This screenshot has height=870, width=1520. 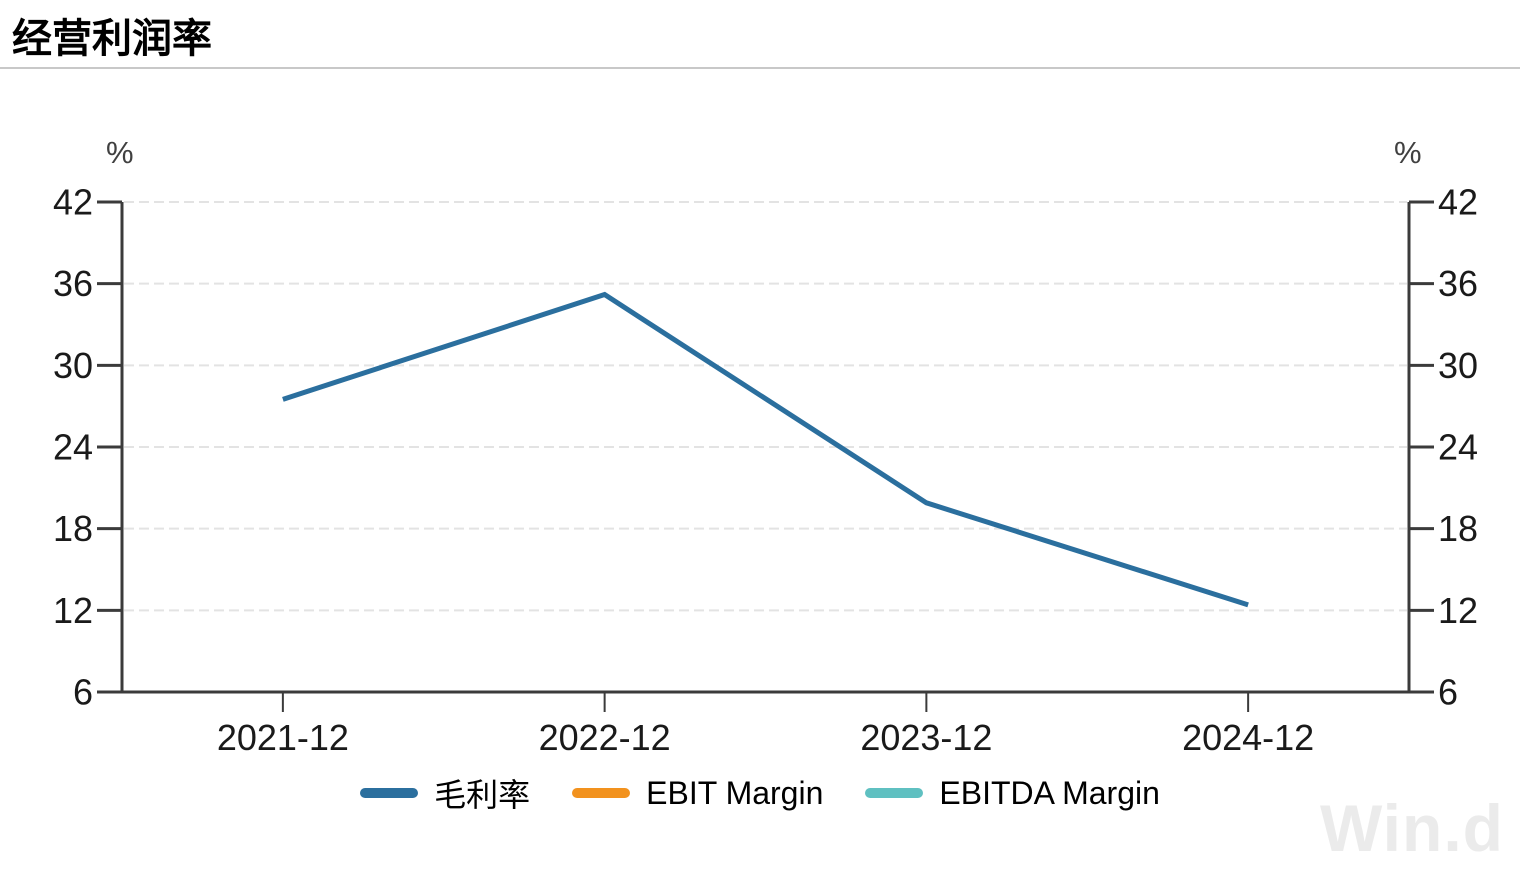 I want to click on legend: 毛利率 EBIT Margin EBITDA Margin, so click(x=760, y=793).